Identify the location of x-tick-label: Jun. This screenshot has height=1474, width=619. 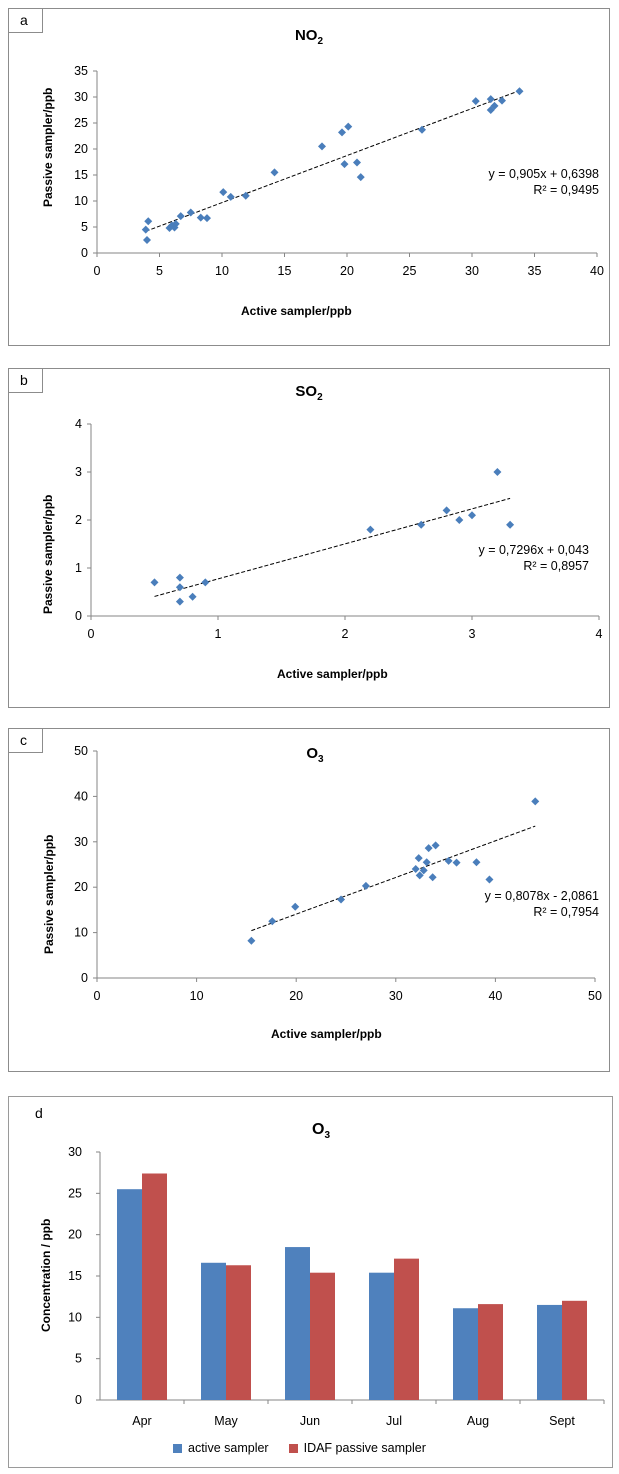
(310, 1421).